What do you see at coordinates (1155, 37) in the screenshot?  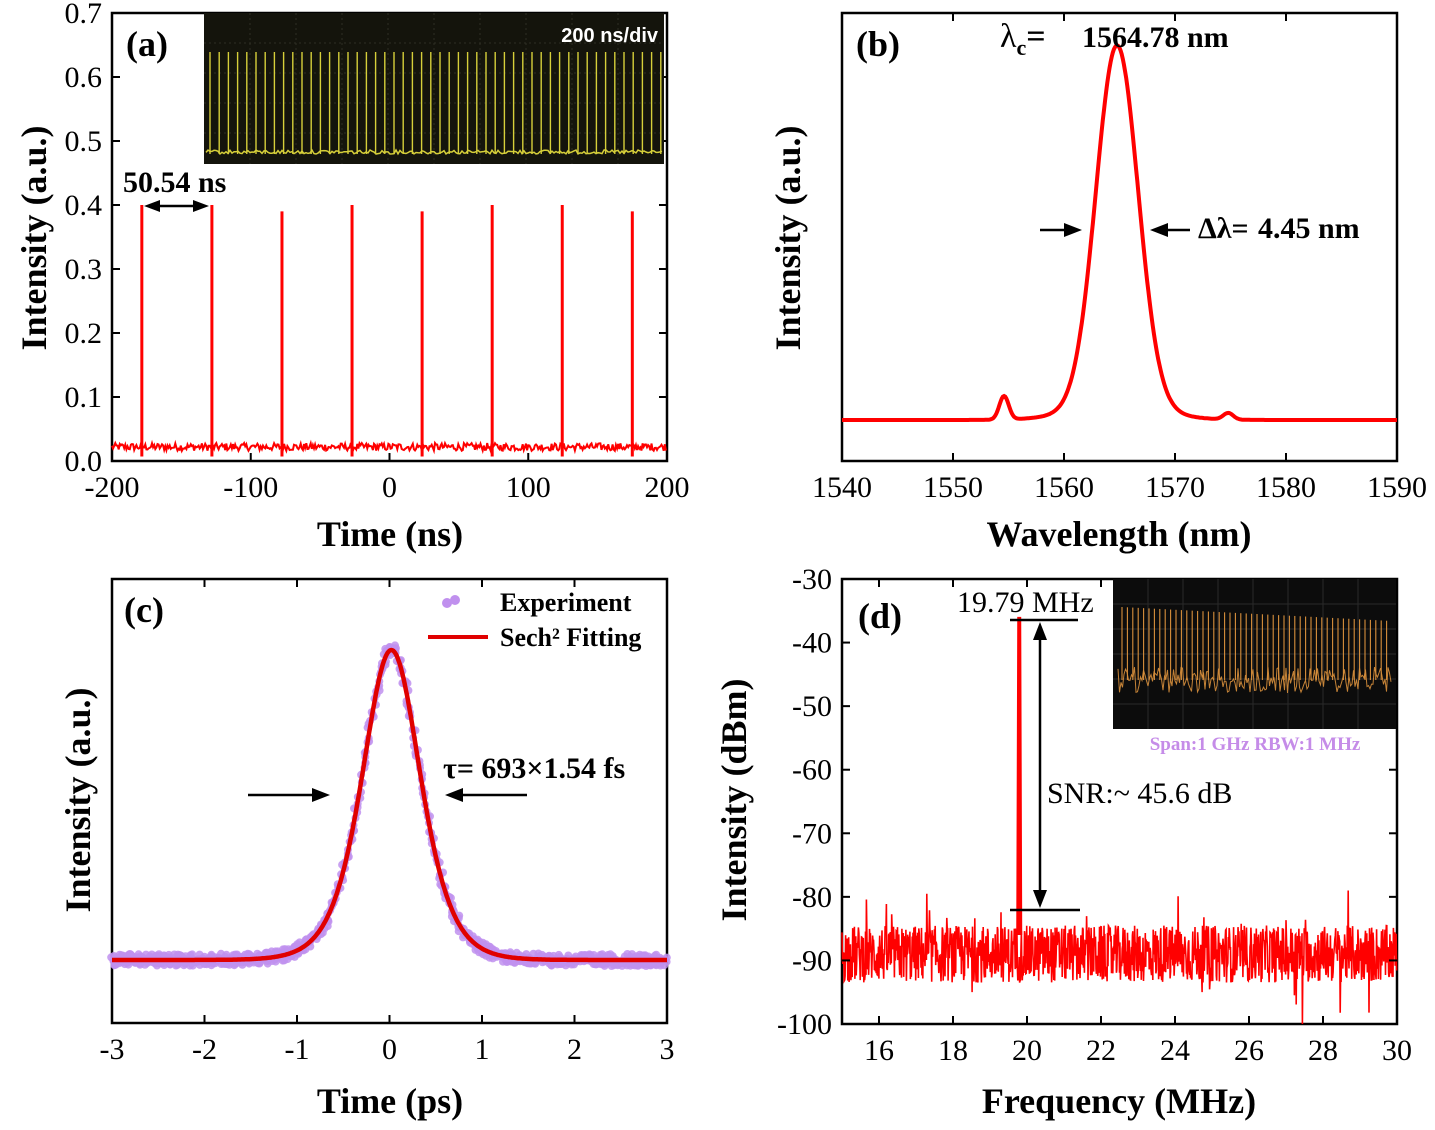 I see `center-wavelength-label: 1564.78 nm` at bounding box center [1155, 37].